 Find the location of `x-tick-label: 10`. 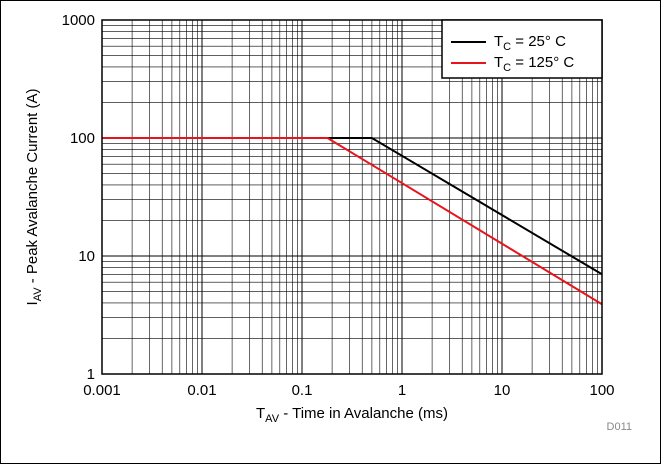

x-tick-label: 10 is located at coordinates (502, 390).